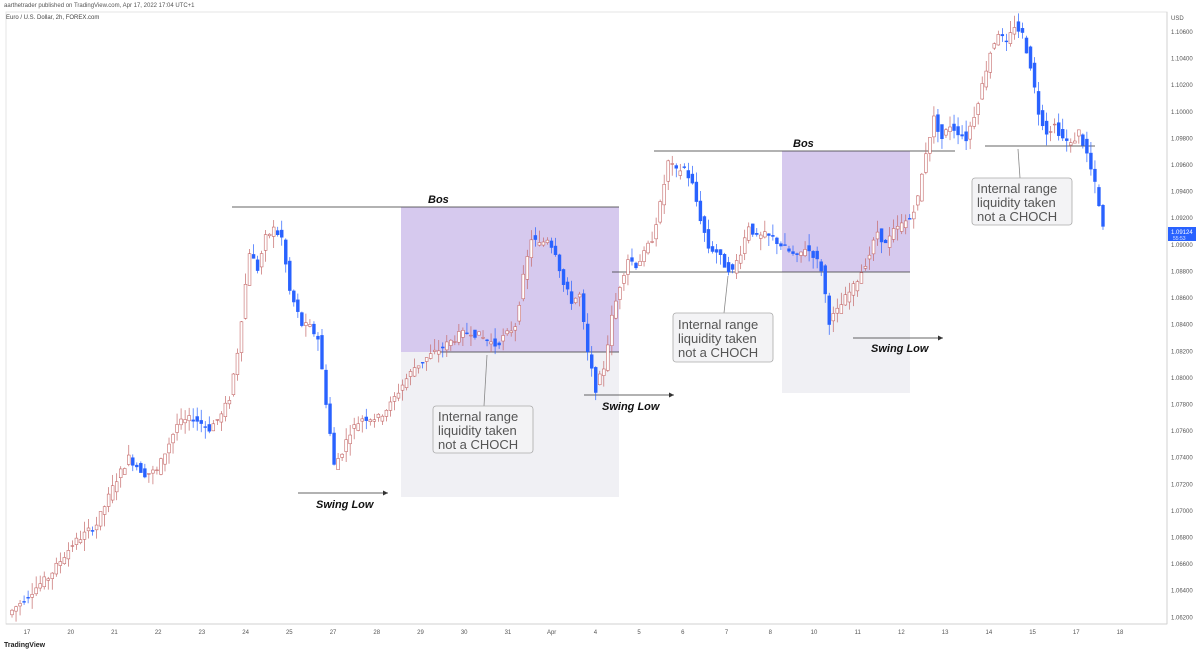  I want to click on bar-countdown: 55:53, so click(1179, 239).